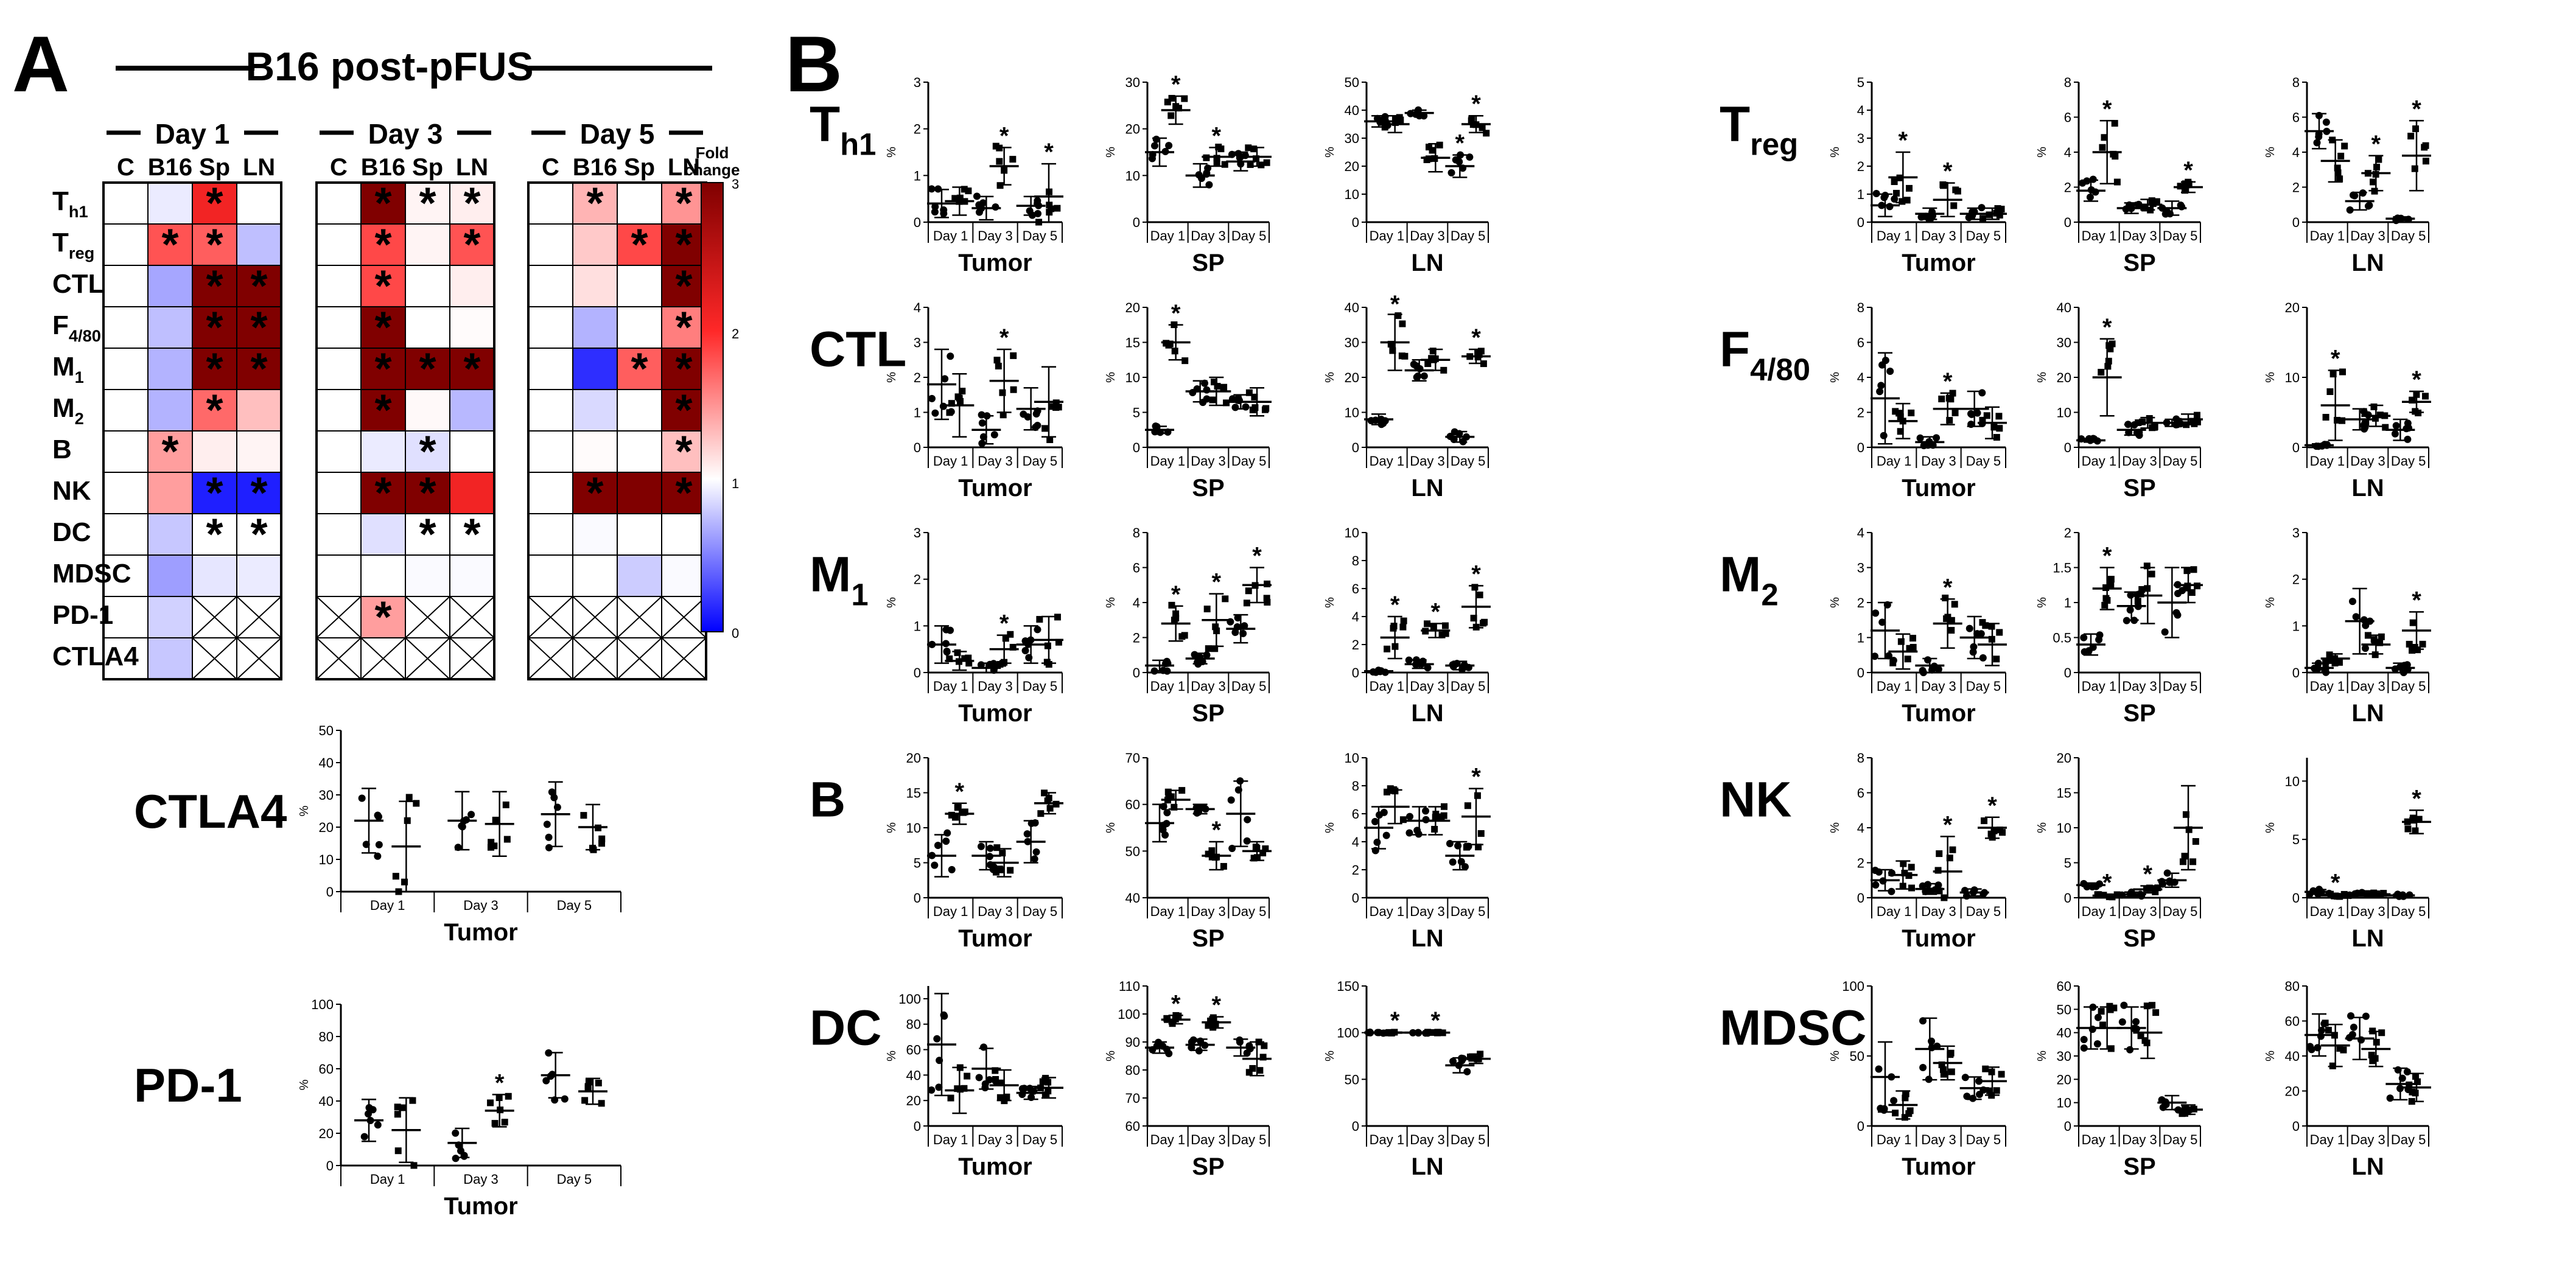 The image size is (2576, 1283). What do you see at coordinates (1129, 986) in the screenshot?
I see `y-tick-label: 110` at bounding box center [1129, 986].